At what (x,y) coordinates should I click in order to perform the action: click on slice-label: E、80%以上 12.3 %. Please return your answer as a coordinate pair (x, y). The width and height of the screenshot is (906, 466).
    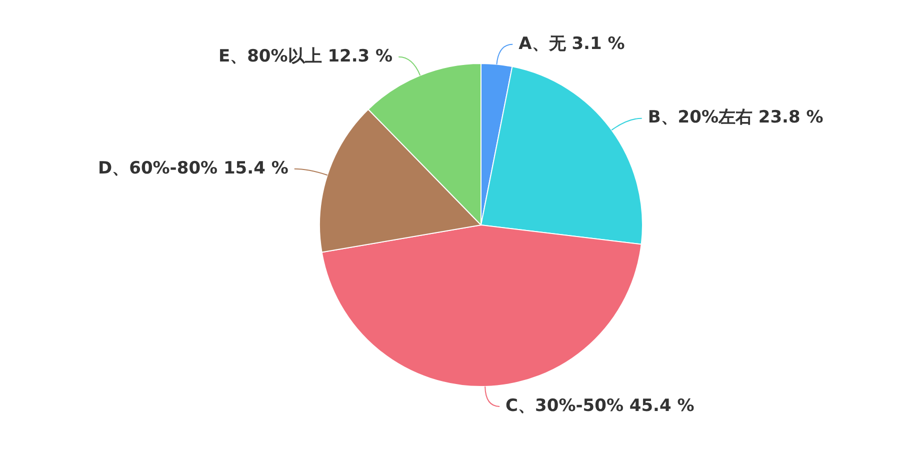
    Looking at the image, I should click on (305, 56).